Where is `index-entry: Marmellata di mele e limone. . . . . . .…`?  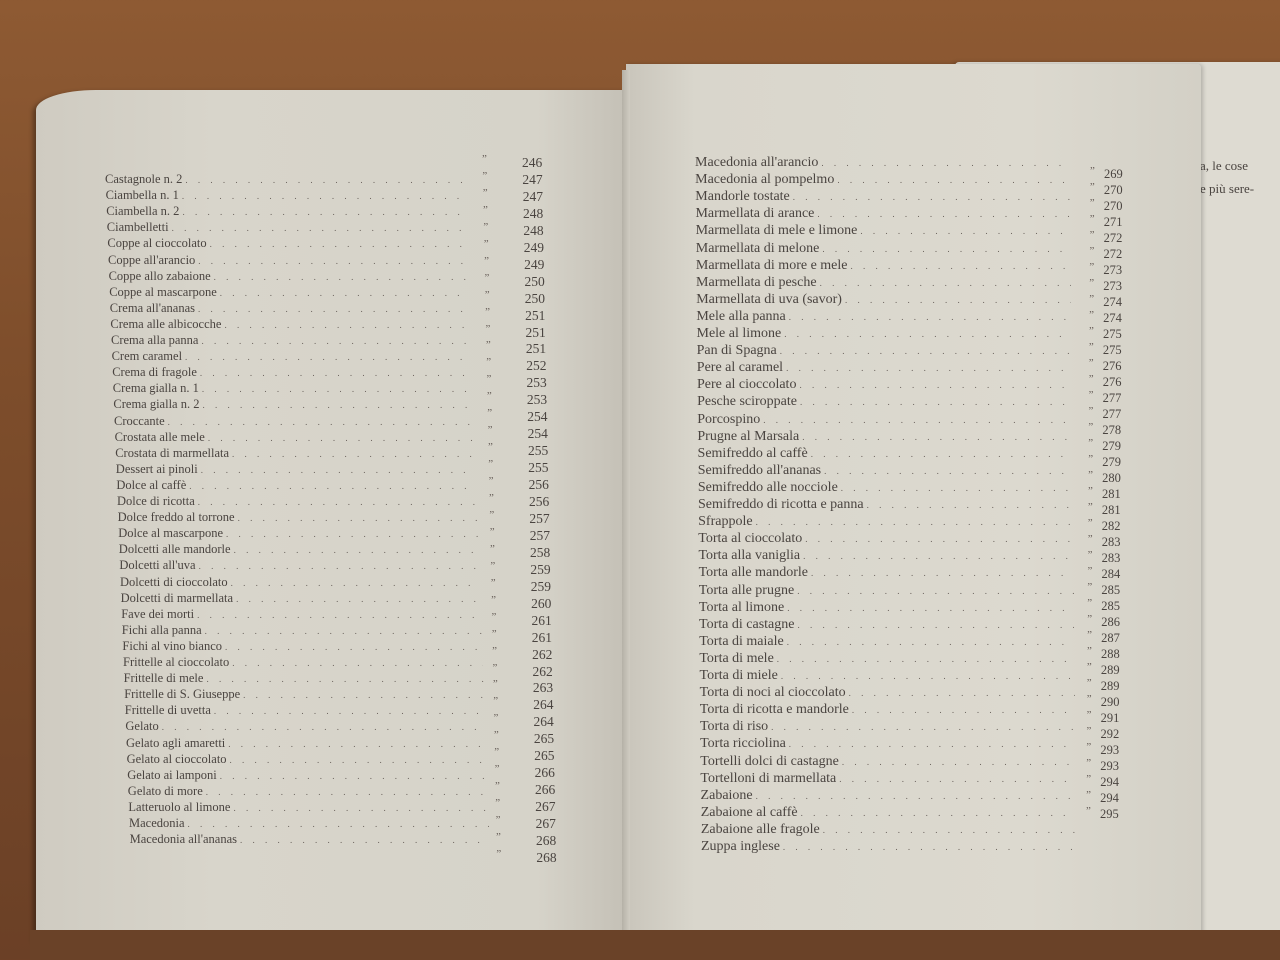 index-entry: Marmellata di mele e limone. . . . . . .… is located at coordinates (883, 231).